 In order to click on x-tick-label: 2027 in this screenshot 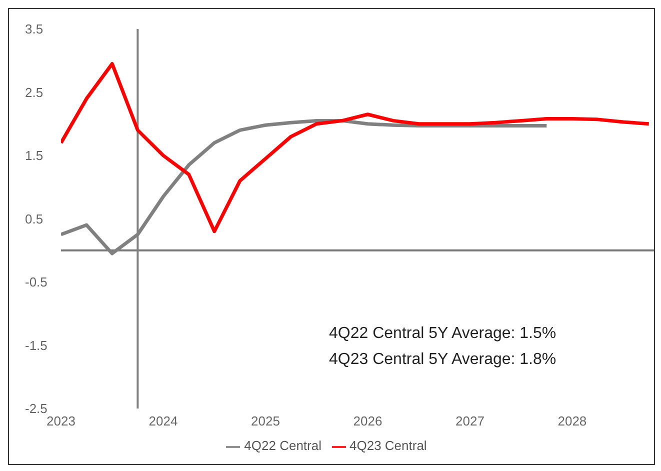, I will do `click(470, 421)`.